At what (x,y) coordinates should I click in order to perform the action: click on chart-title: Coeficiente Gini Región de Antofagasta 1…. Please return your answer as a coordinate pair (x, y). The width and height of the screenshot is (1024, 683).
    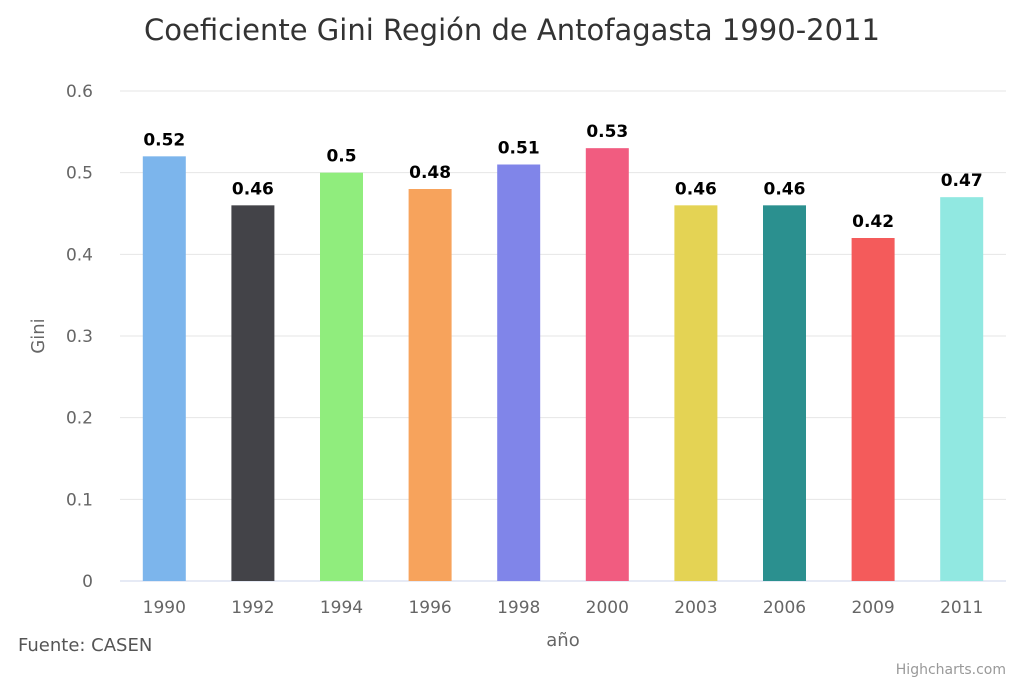
    Looking at the image, I should click on (512, 30).